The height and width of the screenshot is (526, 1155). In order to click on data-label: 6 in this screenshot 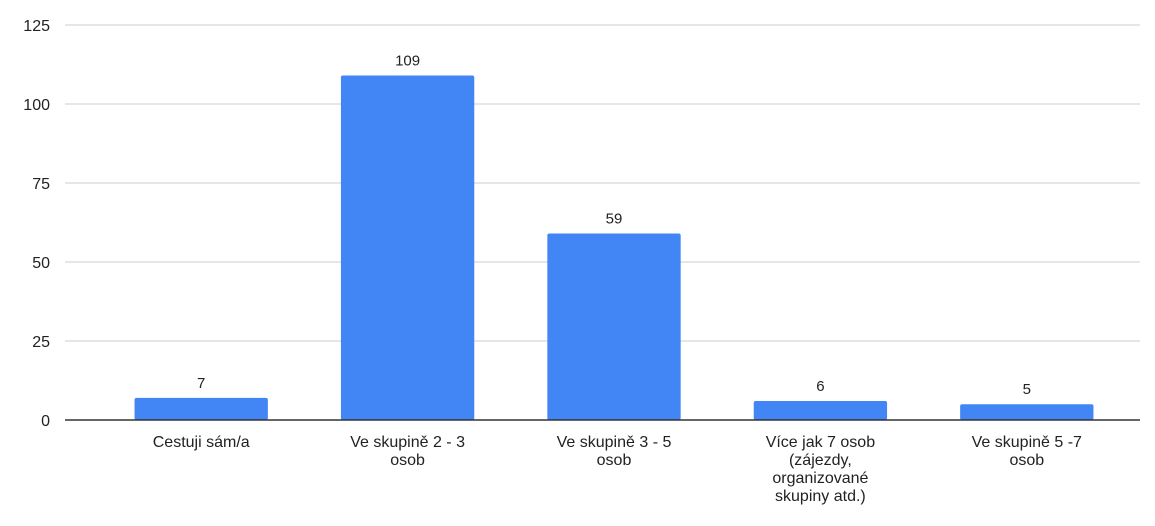, I will do `click(820, 386)`.